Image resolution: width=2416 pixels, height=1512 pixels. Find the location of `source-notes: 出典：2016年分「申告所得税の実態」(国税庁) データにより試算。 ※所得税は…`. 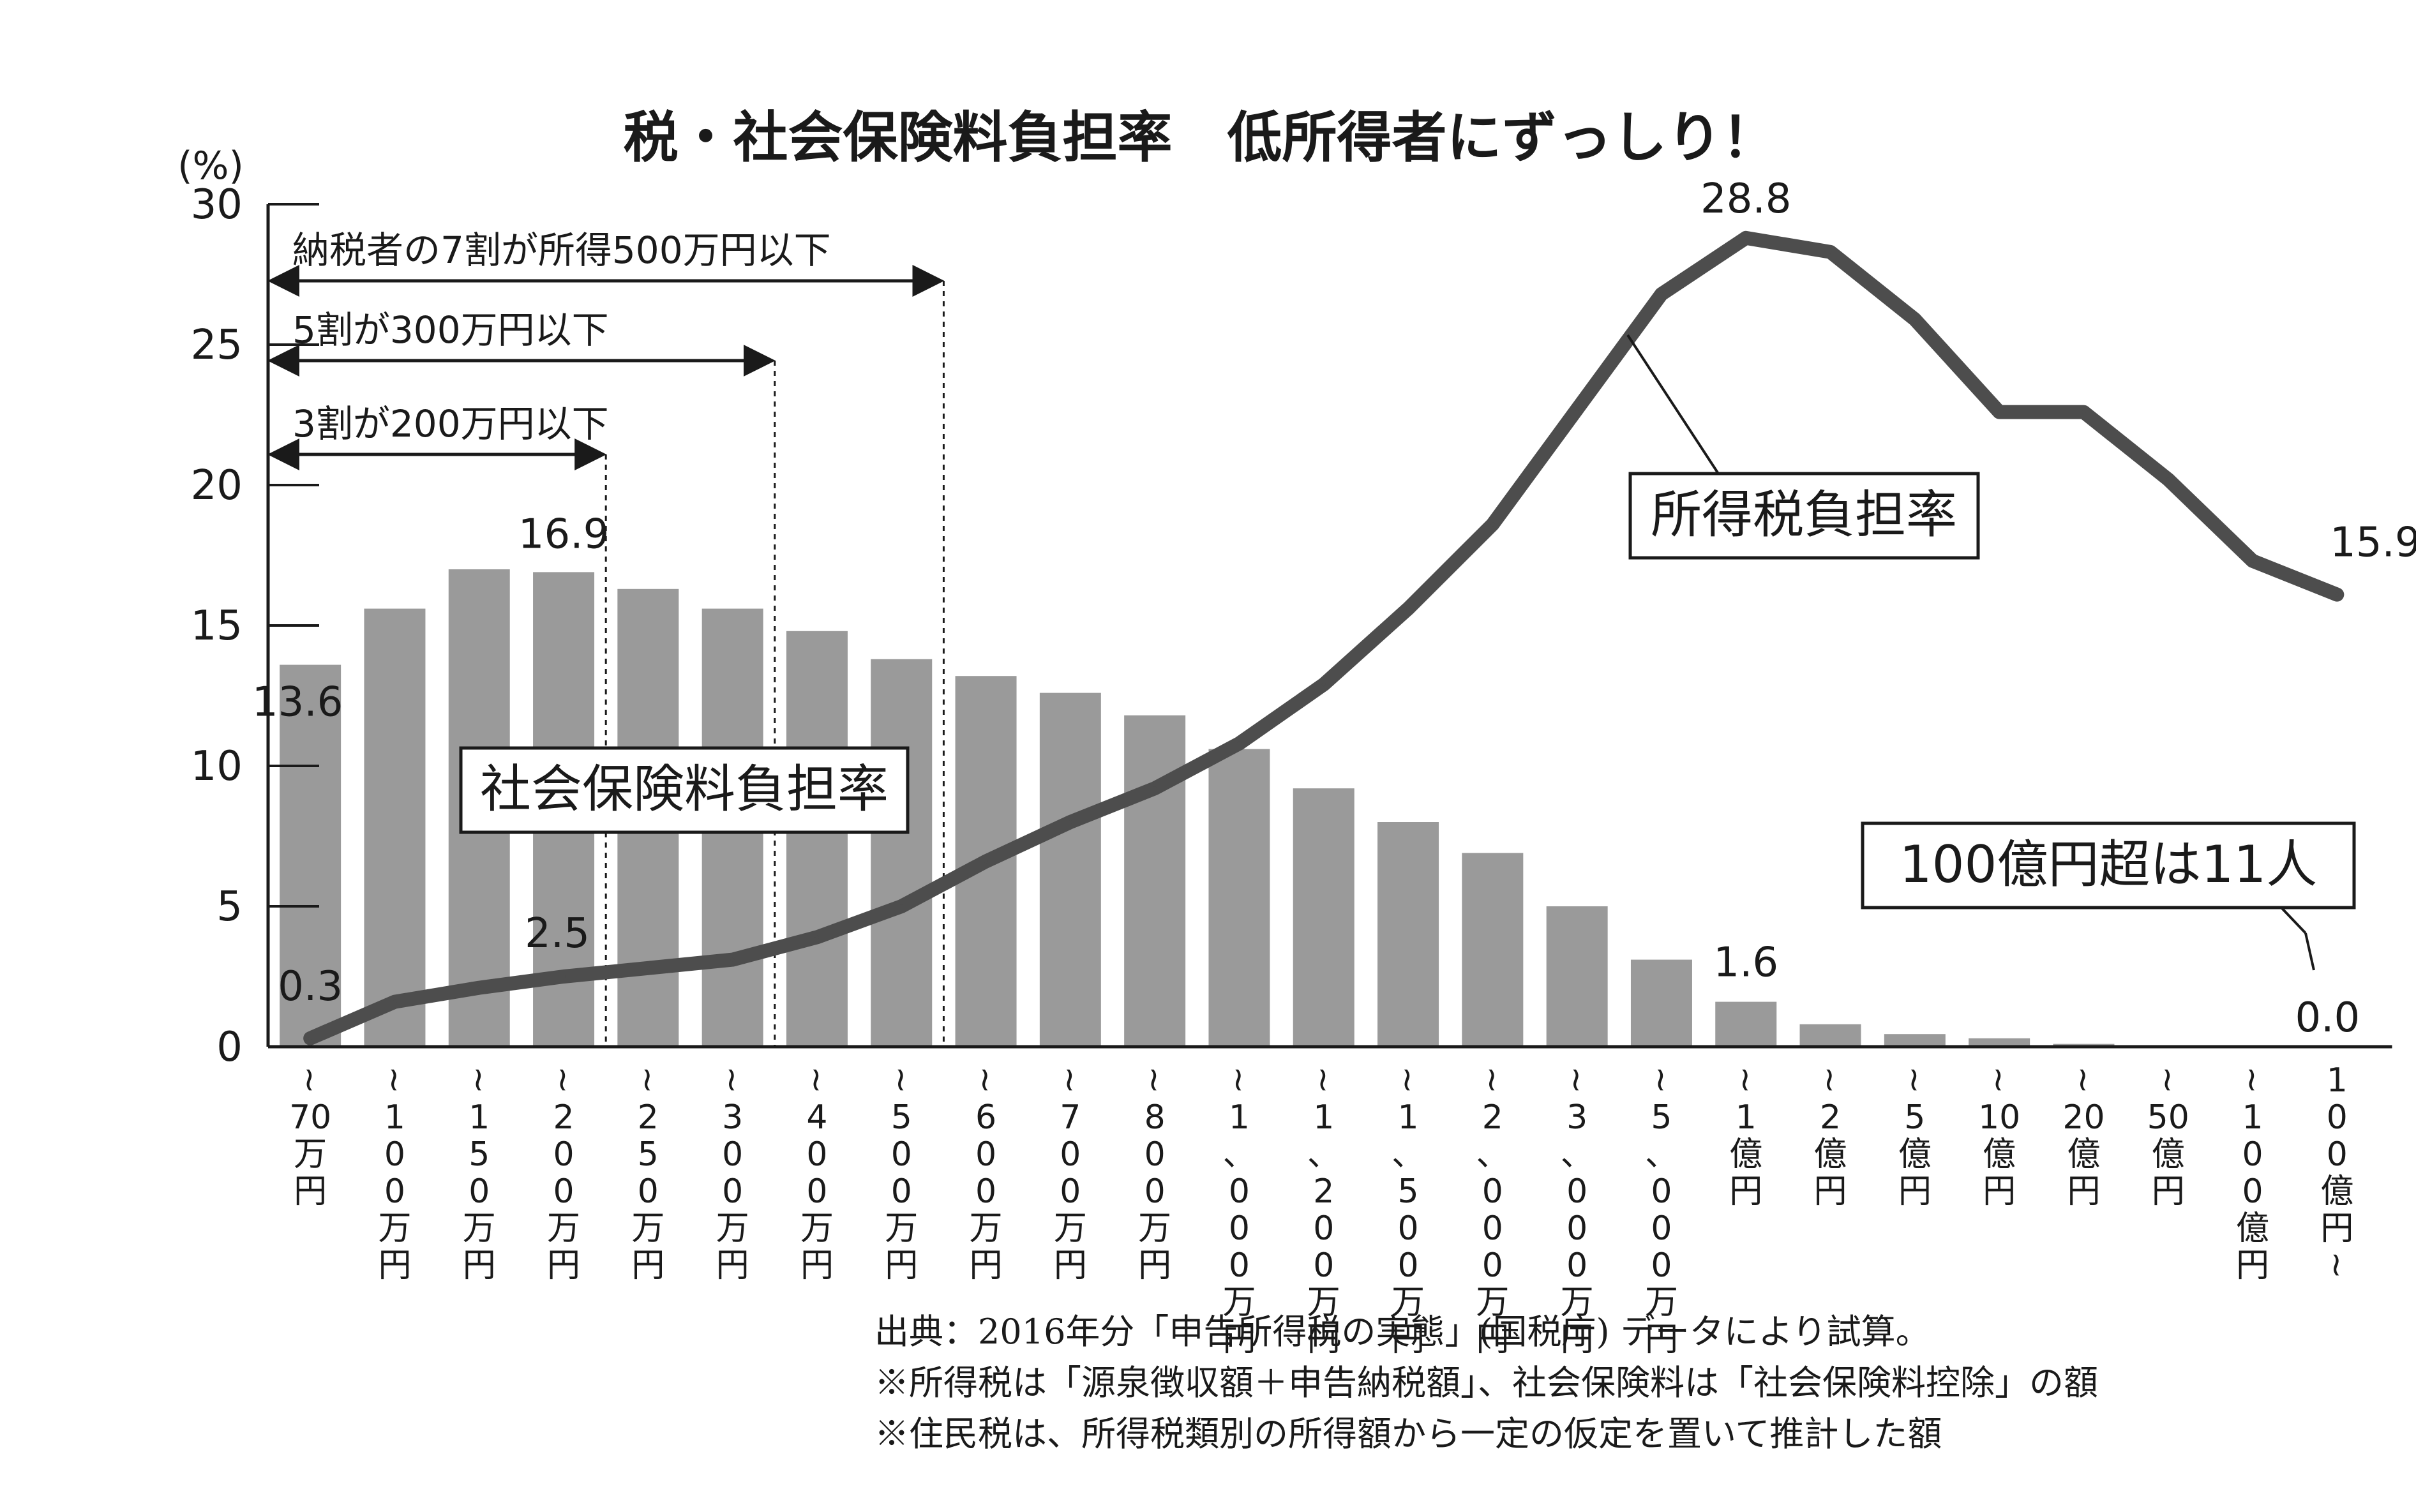

source-notes: 出典：2016年分「申告所得税の実態」(国税庁) データにより試算。 ※所得税は… is located at coordinates (1486, 1383).